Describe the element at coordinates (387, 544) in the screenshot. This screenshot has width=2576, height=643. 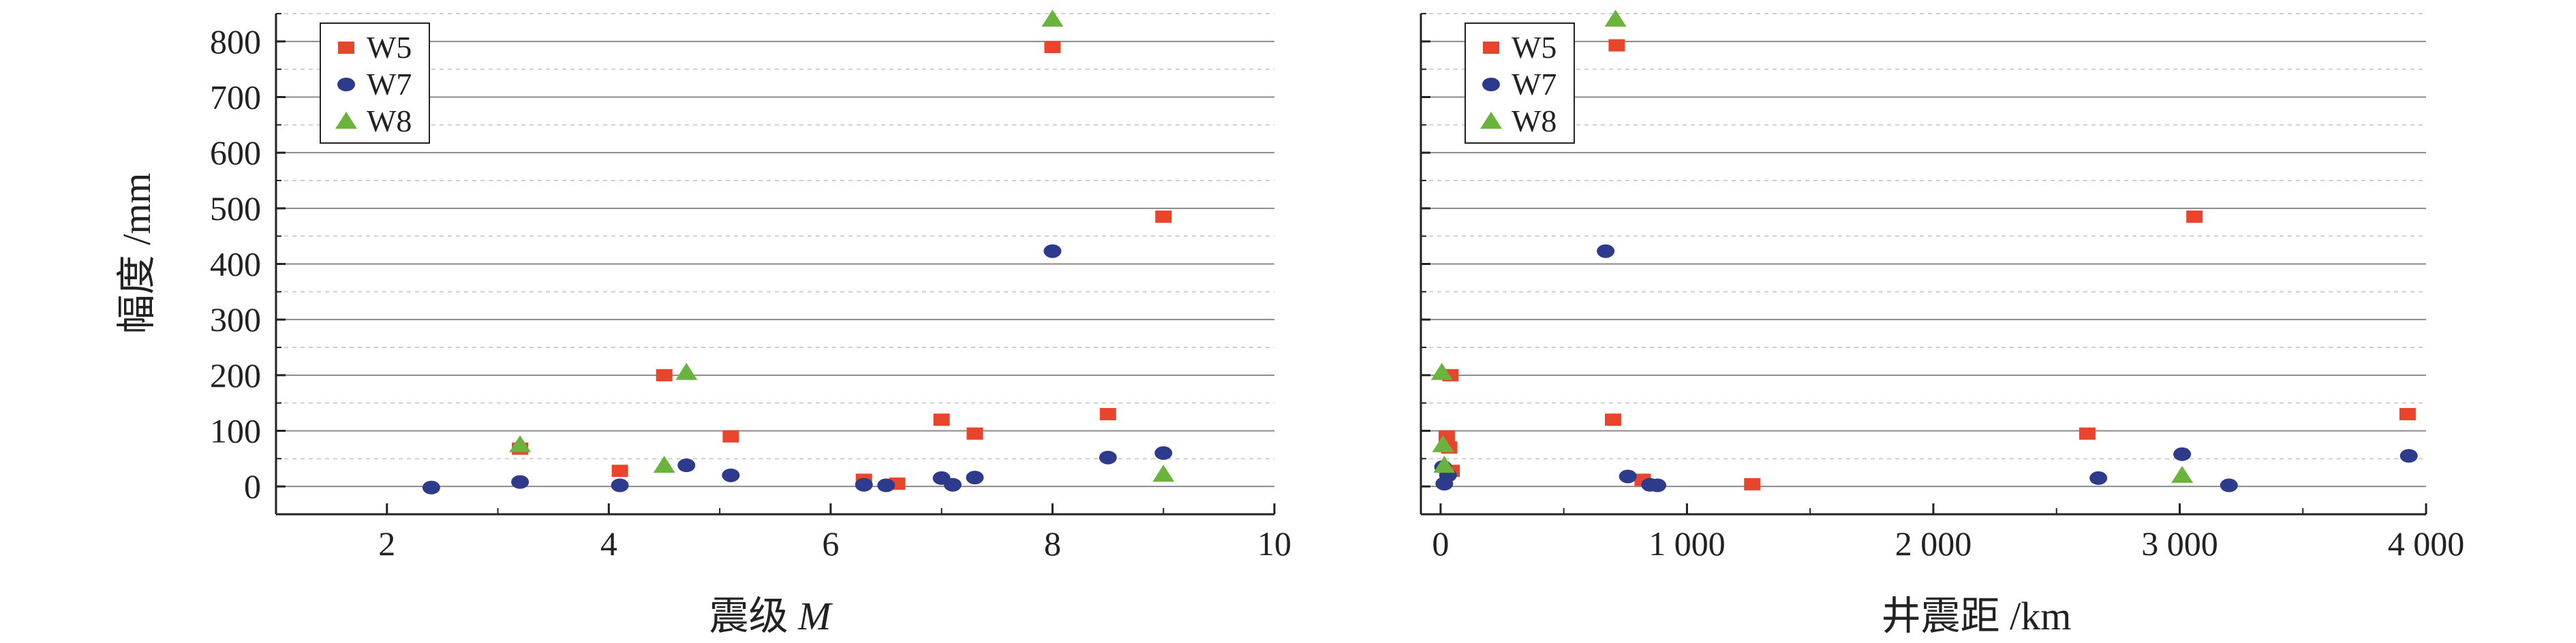
I see `x-tick-label: 2` at that location.